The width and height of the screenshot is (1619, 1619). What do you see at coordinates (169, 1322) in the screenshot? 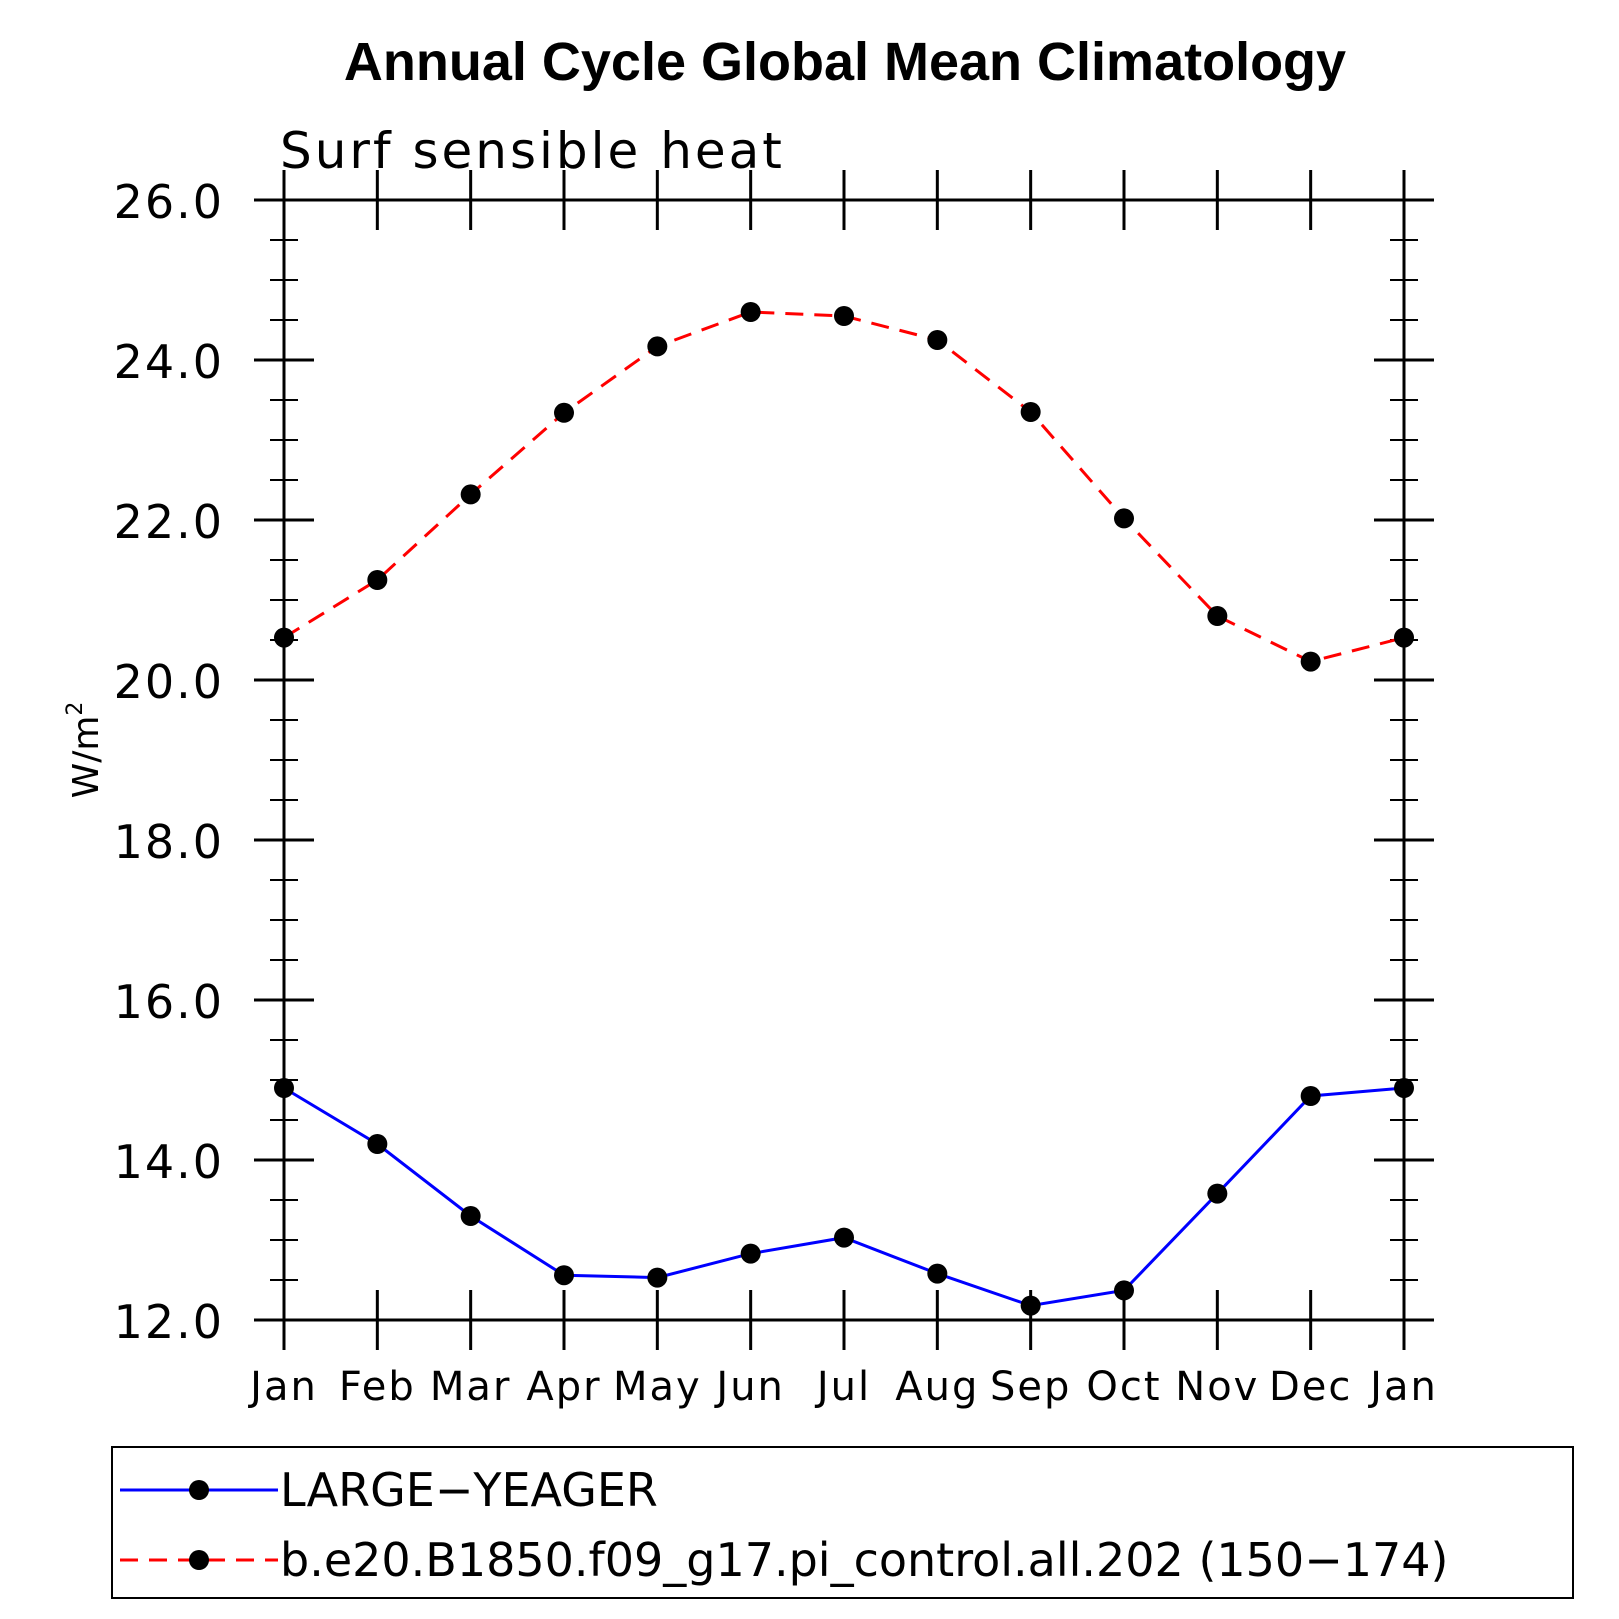
I see `y-tick-label: 12.0` at bounding box center [169, 1322].